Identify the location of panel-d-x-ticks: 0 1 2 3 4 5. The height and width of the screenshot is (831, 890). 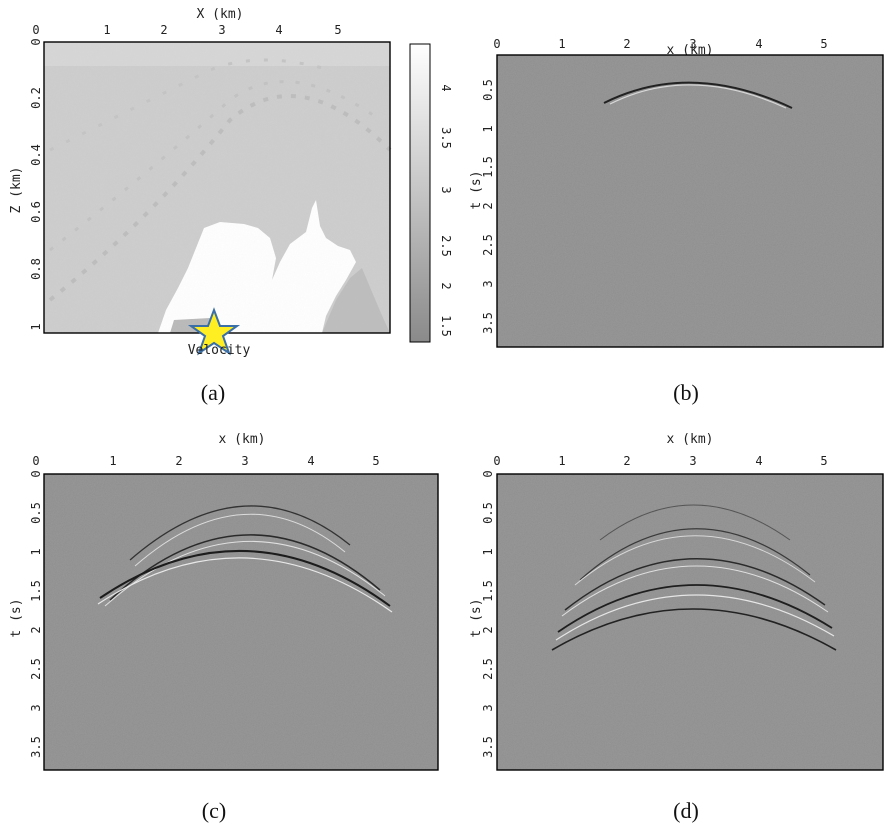
(660, 461).